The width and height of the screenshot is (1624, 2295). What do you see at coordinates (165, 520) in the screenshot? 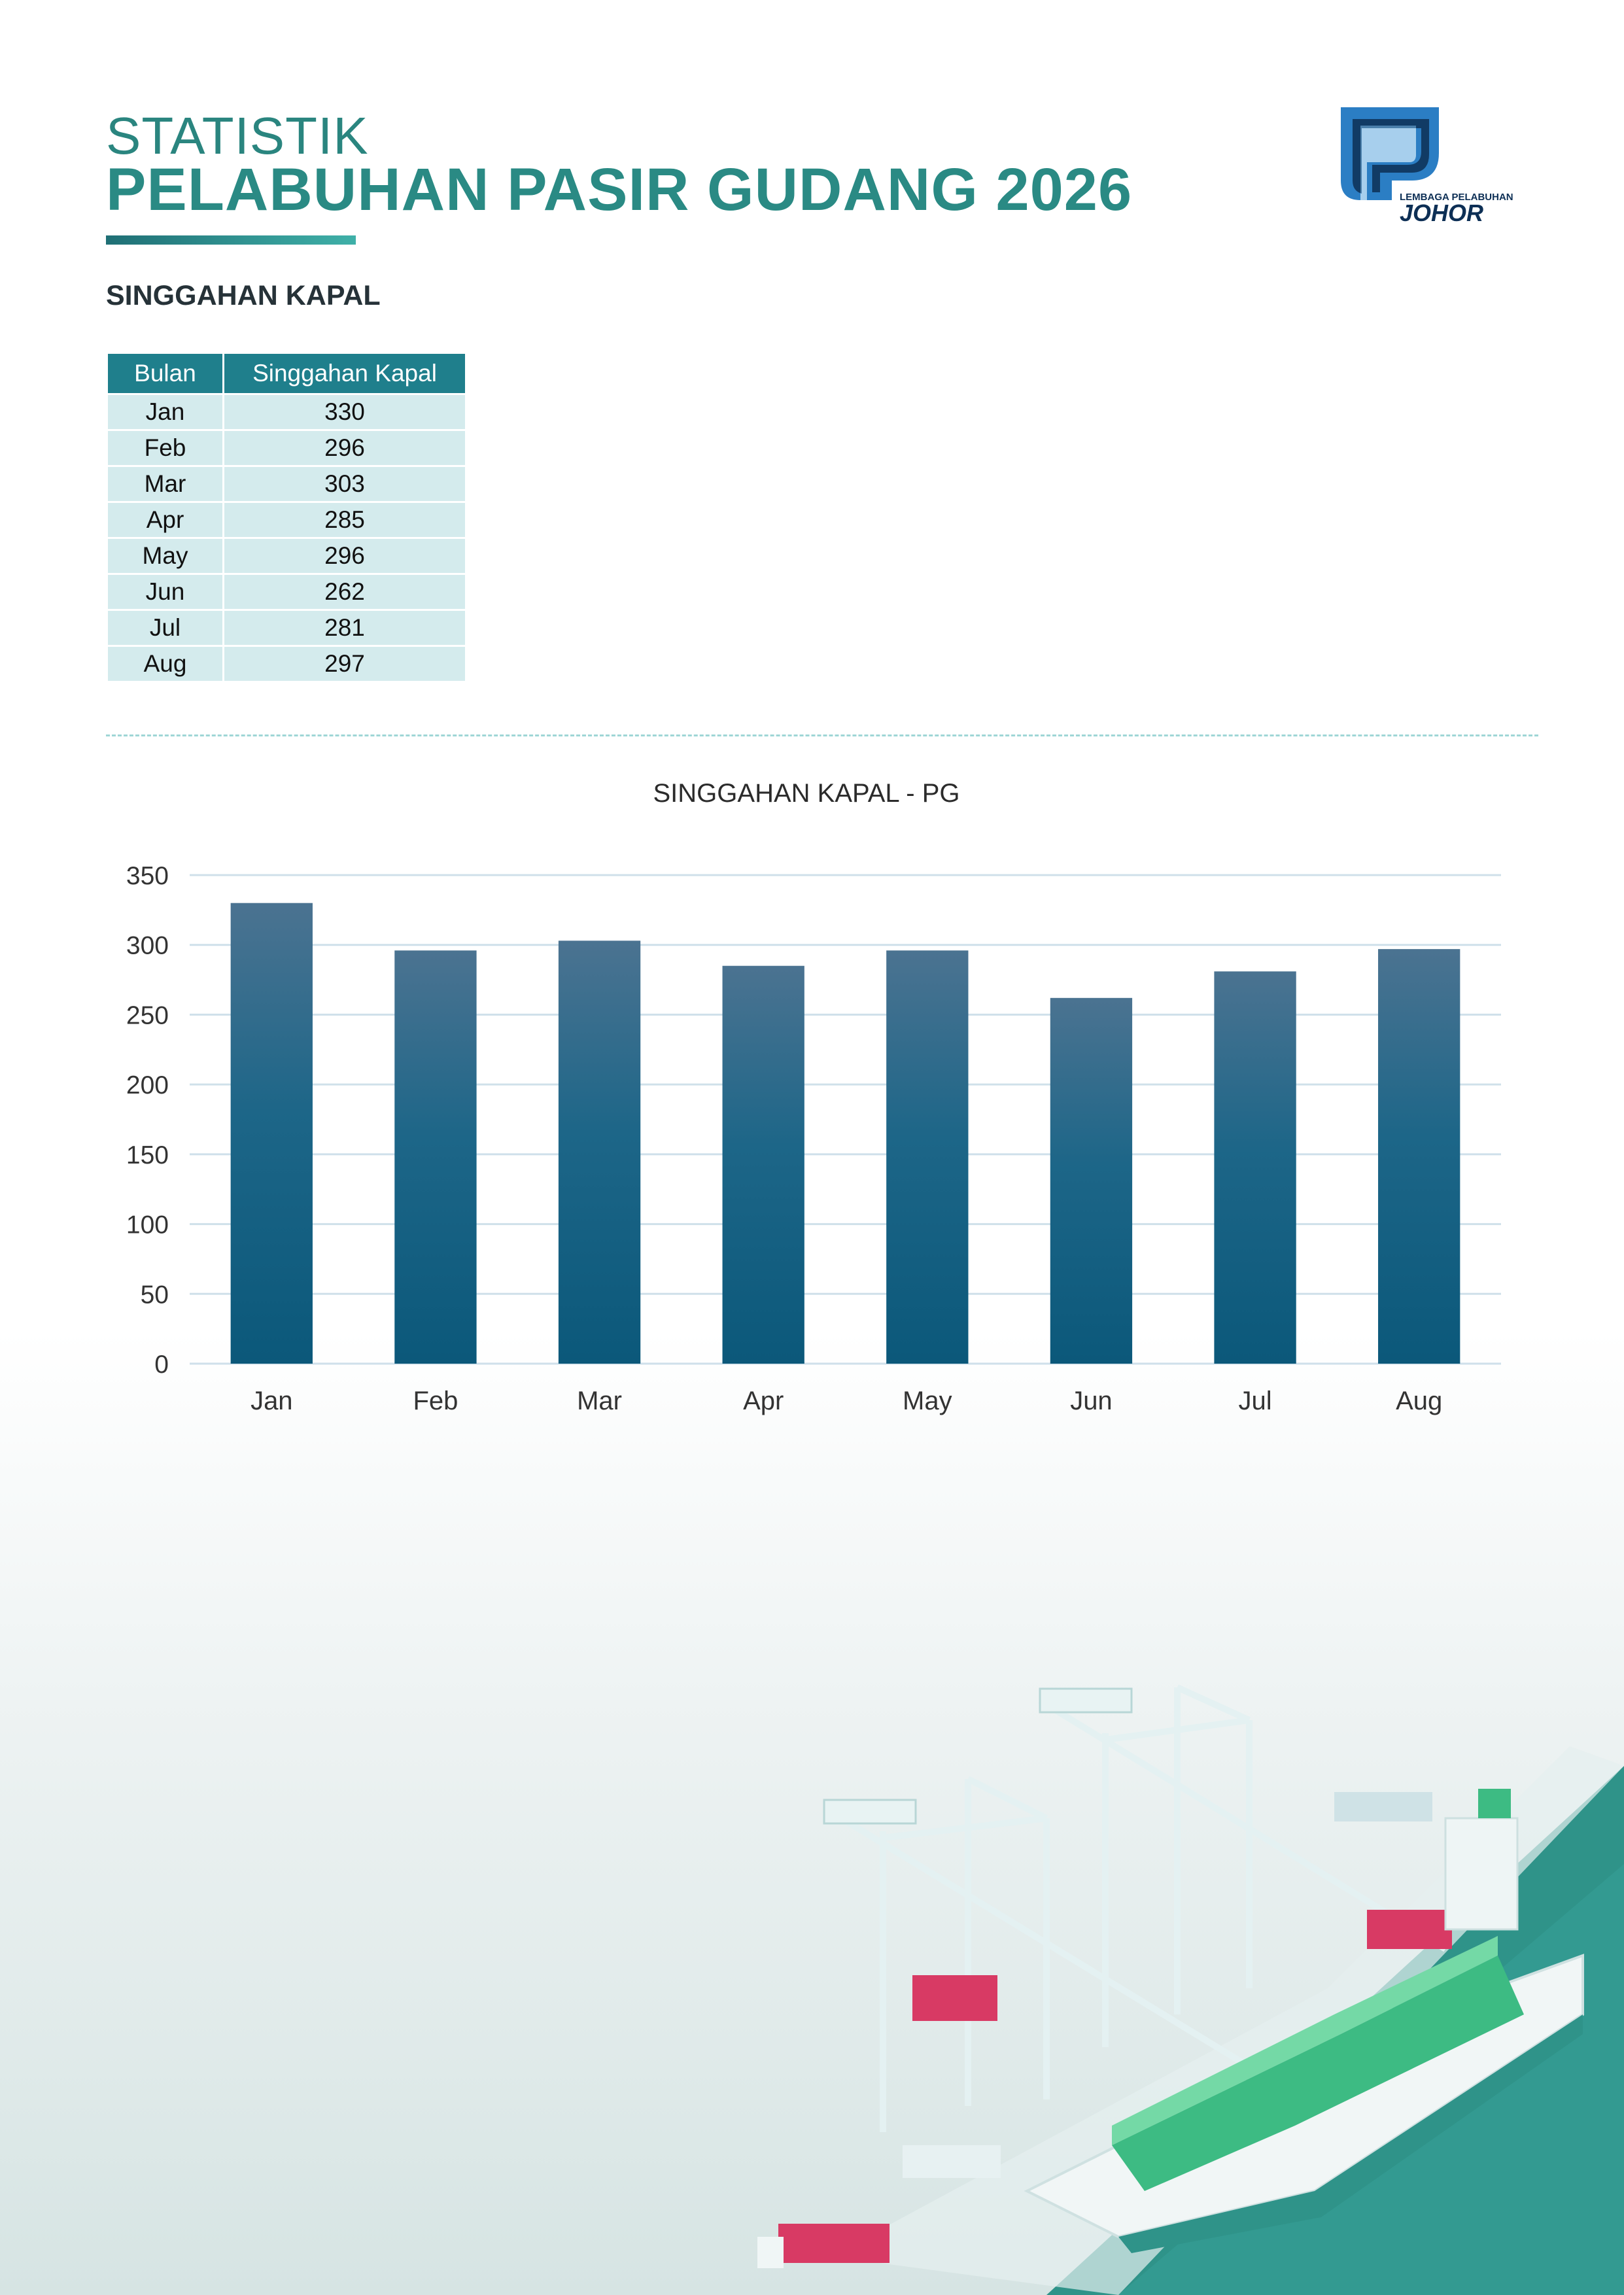
I see `month-cell: Apr` at bounding box center [165, 520].